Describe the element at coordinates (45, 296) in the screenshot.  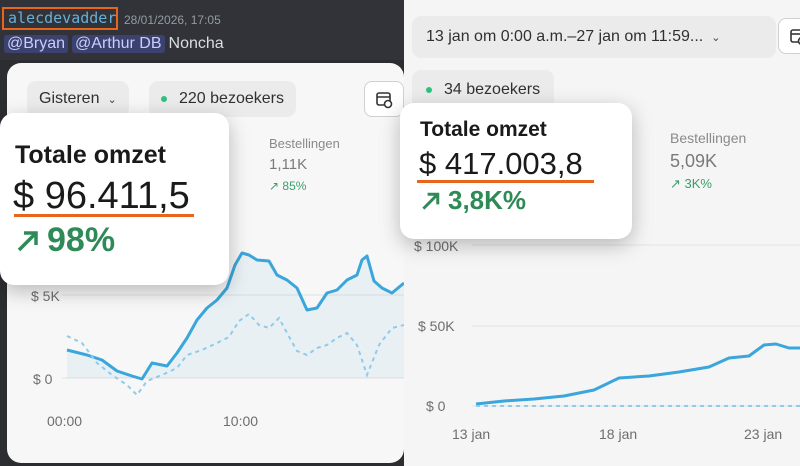
I see `y-tick-5k: $ 5K` at that location.